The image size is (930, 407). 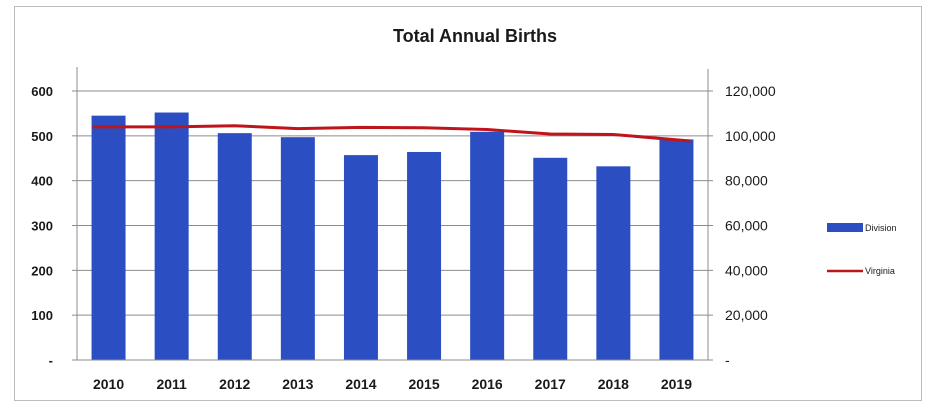 What do you see at coordinates (108, 238) in the screenshot?
I see `bar-division-2010` at bounding box center [108, 238].